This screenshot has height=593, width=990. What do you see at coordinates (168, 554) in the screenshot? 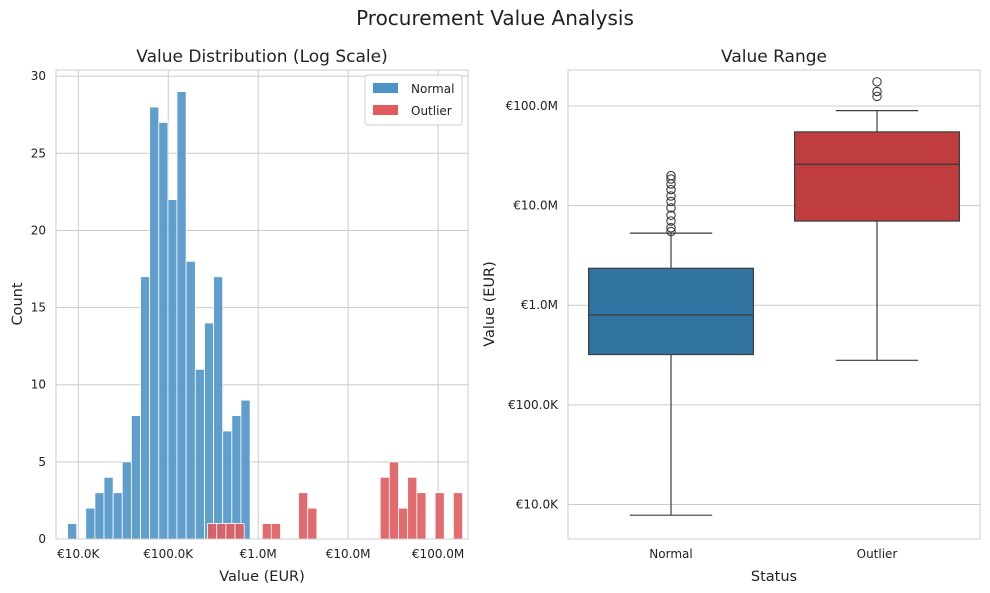
I see `histogram-x-tick-label: €100.0K` at bounding box center [168, 554].